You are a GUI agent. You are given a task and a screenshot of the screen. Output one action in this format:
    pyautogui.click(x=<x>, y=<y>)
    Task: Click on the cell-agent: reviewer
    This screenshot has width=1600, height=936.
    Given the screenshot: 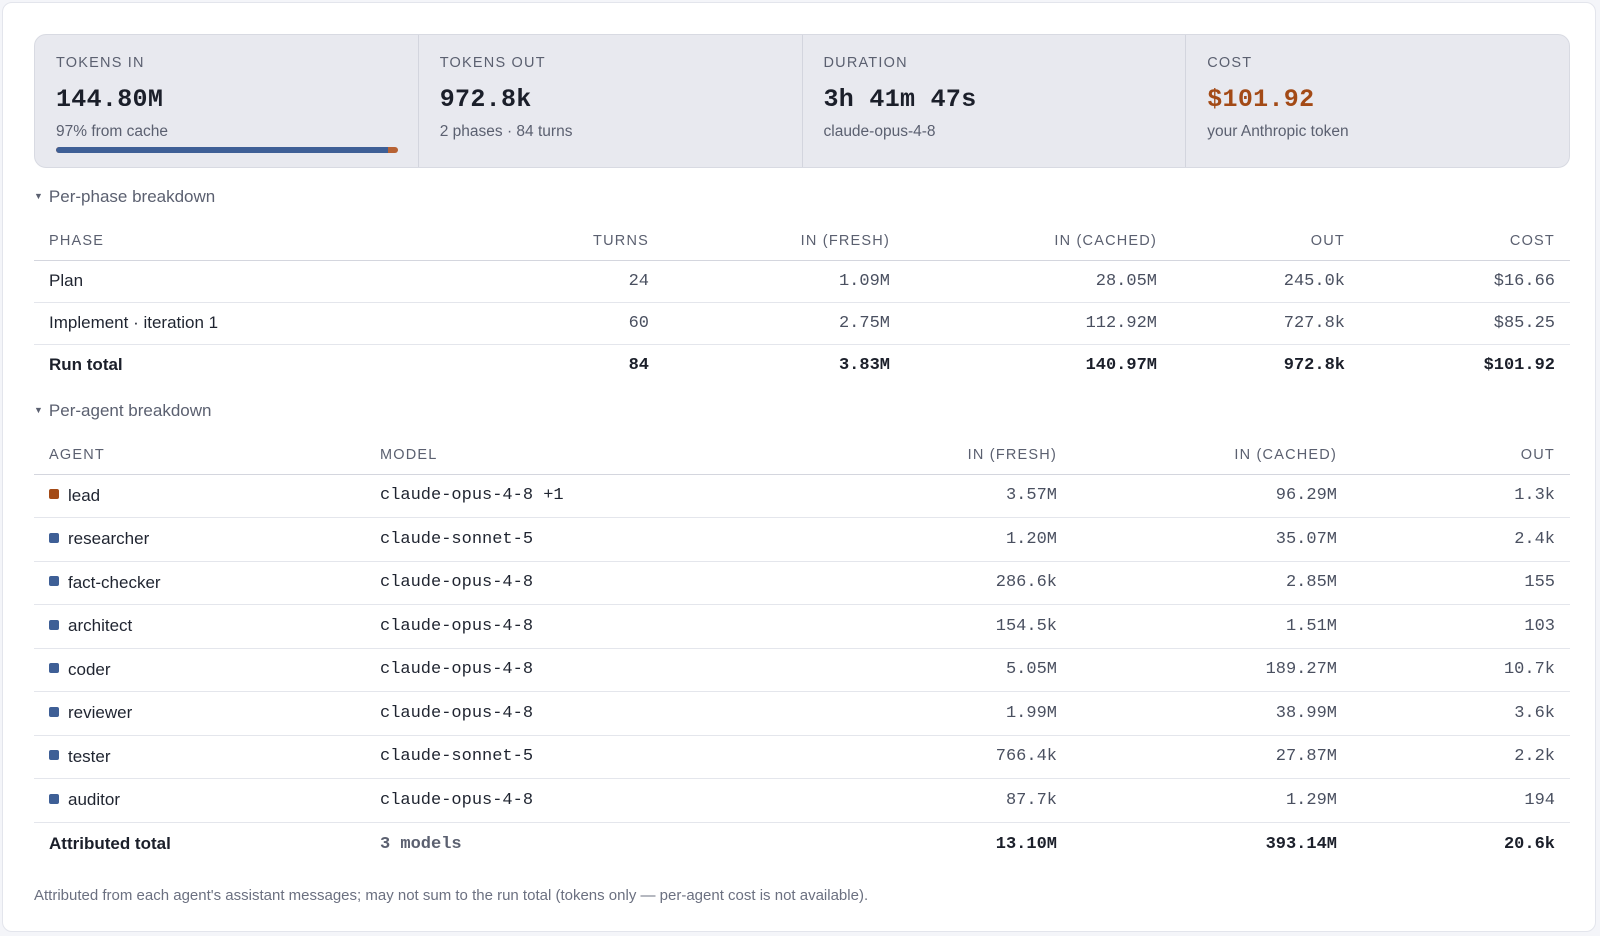 What is the action you would take?
    pyautogui.click(x=199, y=713)
    